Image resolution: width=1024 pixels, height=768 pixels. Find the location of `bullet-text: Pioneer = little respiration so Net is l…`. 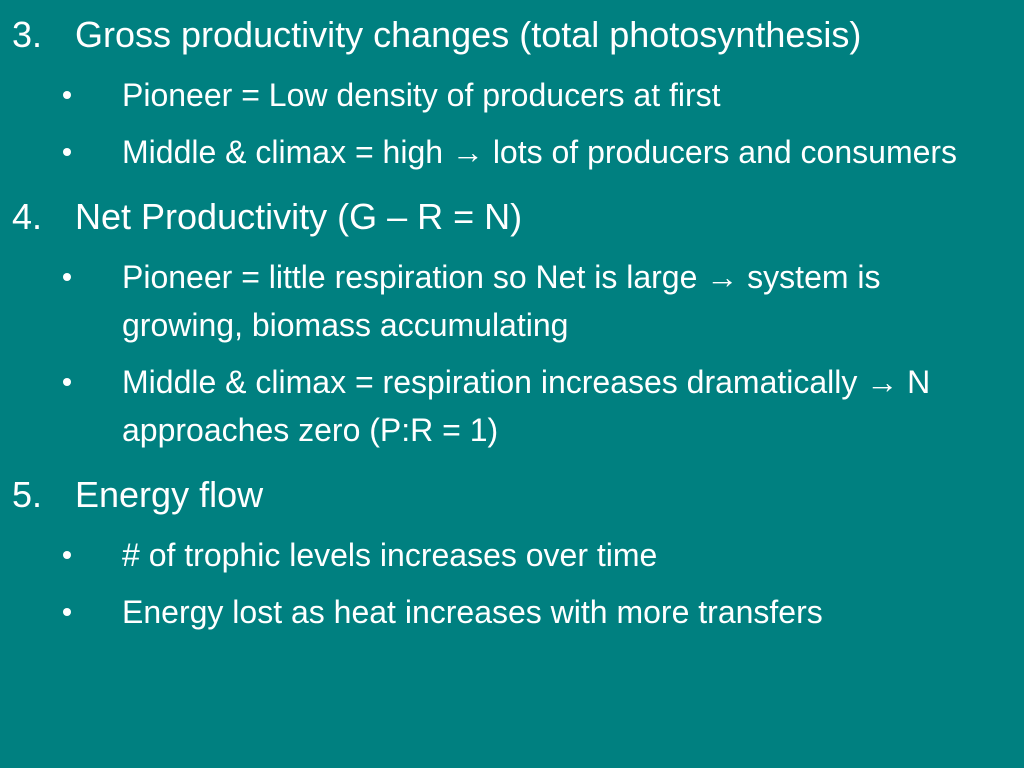

bullet-text: Pioneer = little respiration so Net is l… is located at coordinates (501, 301).